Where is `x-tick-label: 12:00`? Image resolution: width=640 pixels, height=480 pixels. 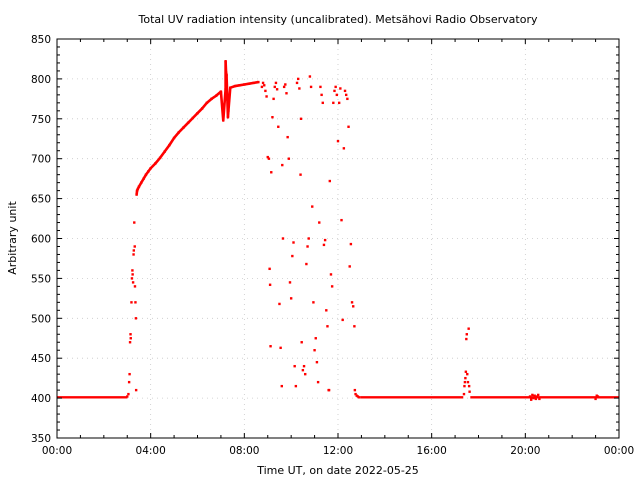 x-tick-label: 12:00 is located at coordinates (338, 451).